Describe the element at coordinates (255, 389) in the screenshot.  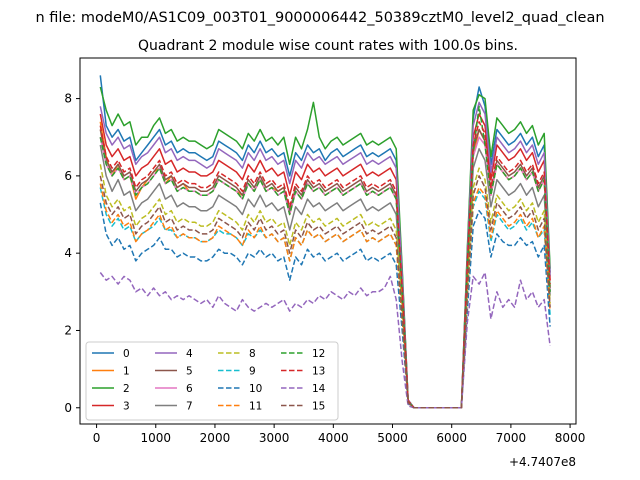
I see `legend-label-10: 10` at that location.